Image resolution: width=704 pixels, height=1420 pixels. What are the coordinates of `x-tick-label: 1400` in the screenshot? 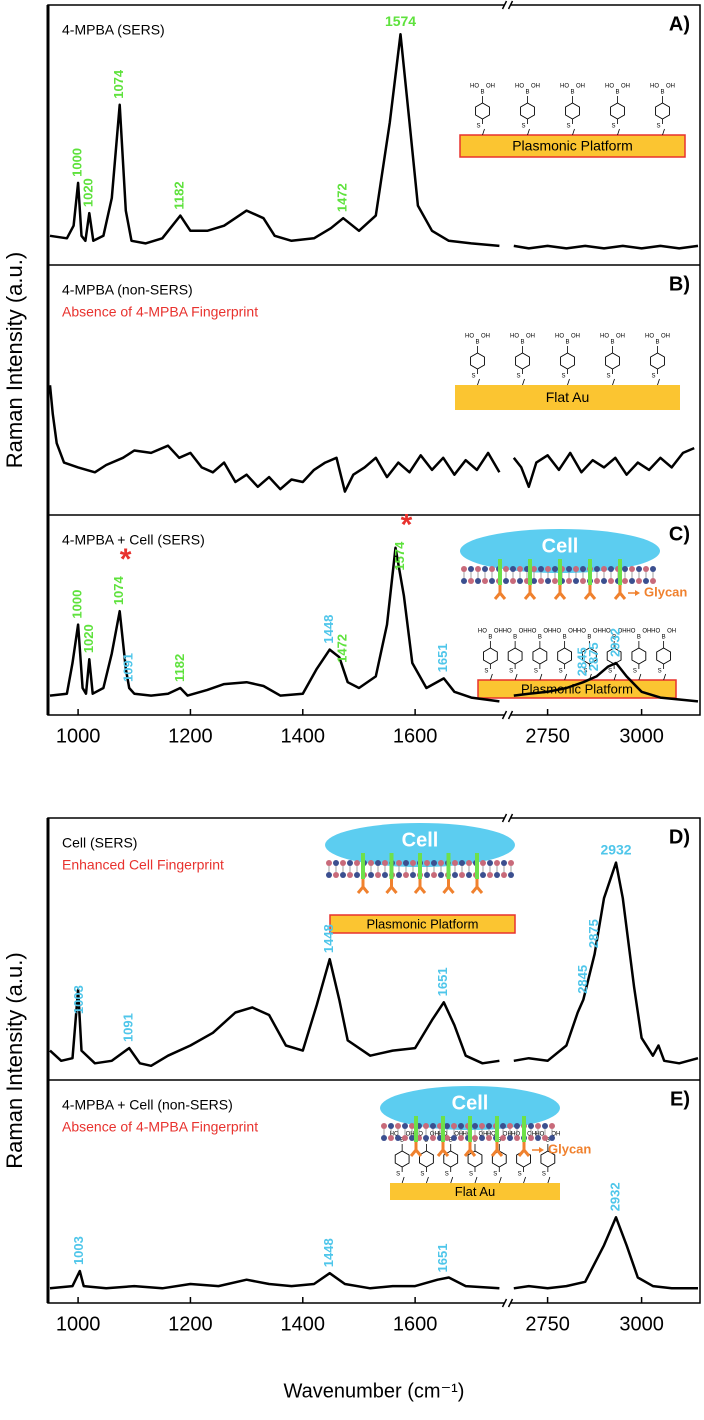 It's located at (303, 1324).